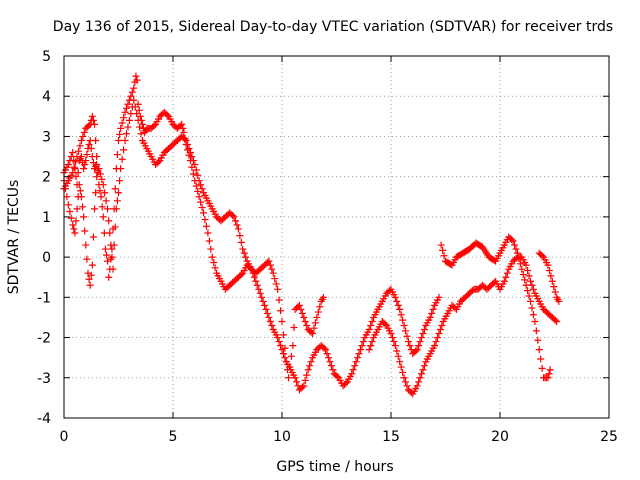 This screenshot has height=480, width=640. What do you see at coordinates (44, 419) in the screenshot?
I see `y-tick-label: -4` at bounding box center [44, 419].